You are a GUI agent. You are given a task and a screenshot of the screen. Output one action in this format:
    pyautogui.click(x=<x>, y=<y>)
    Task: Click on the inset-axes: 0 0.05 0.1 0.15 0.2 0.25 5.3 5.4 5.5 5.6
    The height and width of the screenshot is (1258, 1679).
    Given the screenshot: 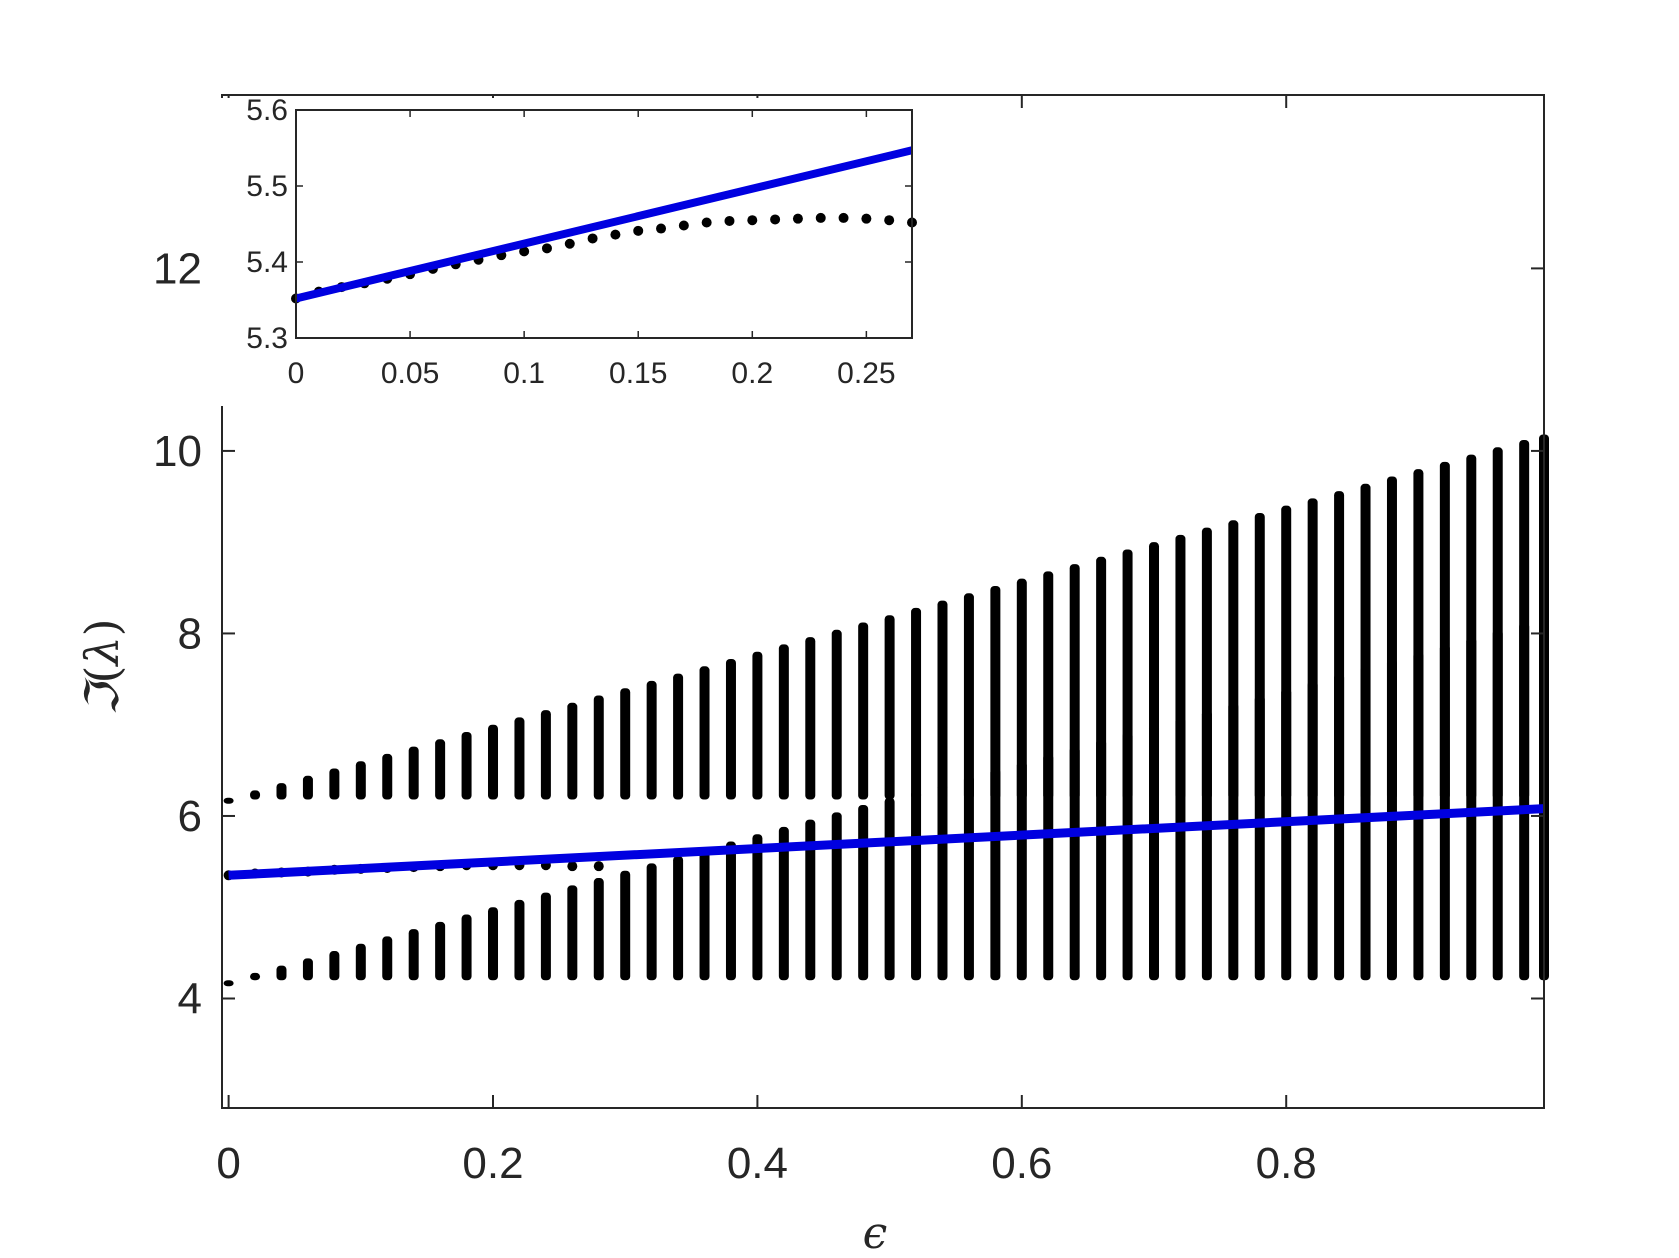 What is the action you would take?
    pyautogui.click(x=578, y=250)
    